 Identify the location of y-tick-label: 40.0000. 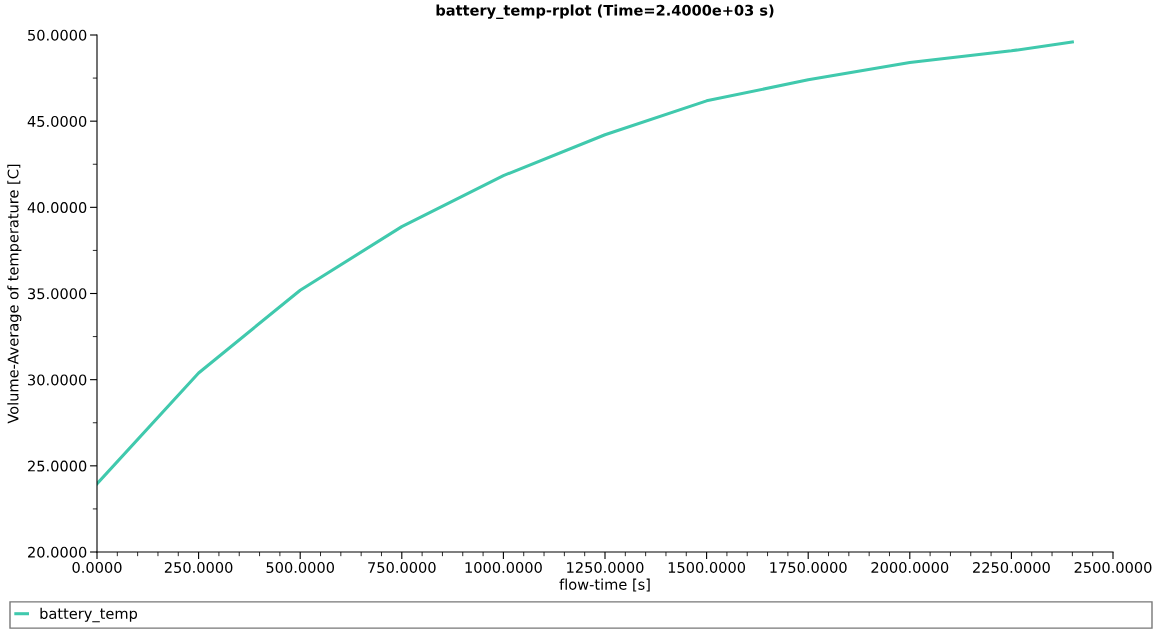
(57, 208).